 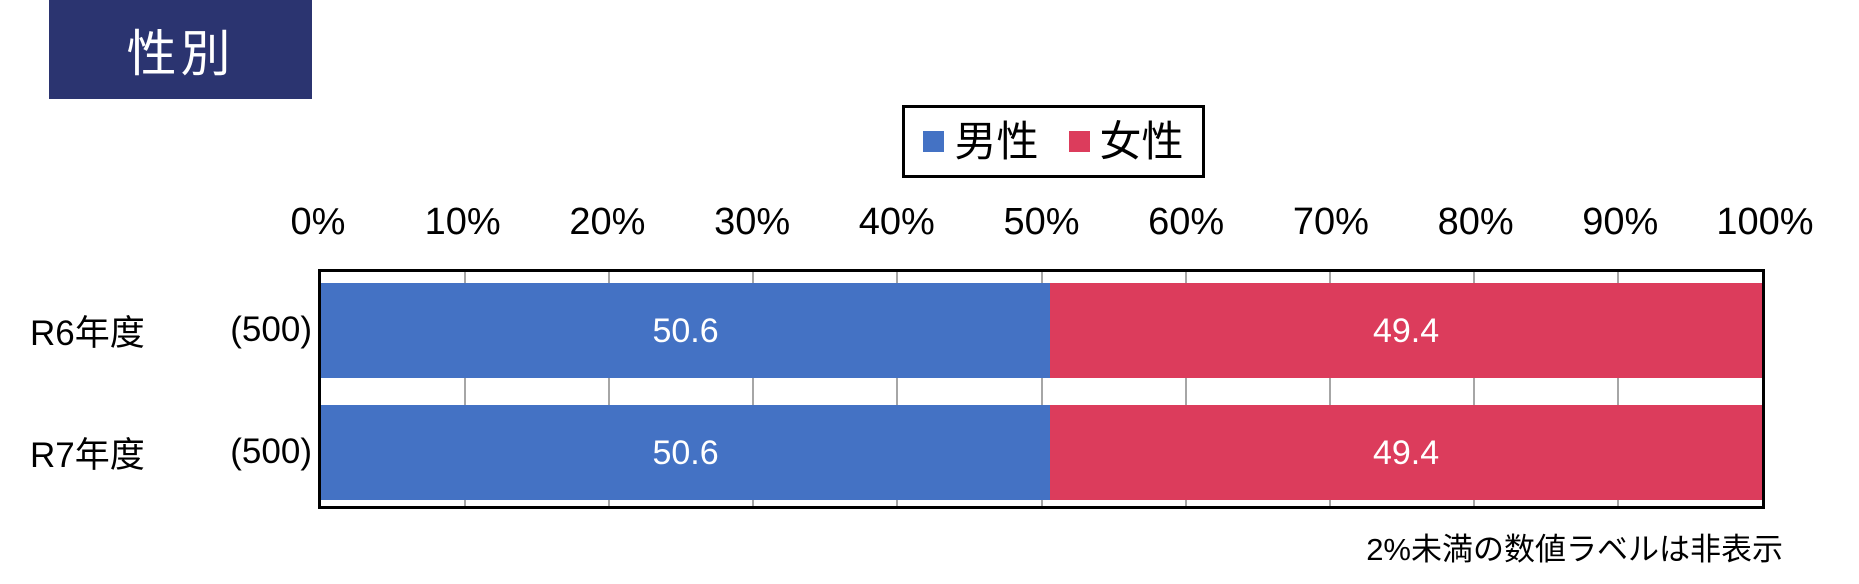 I want to click on category-label-R6年度: R6年度 (500), so click(x=171, y=330).